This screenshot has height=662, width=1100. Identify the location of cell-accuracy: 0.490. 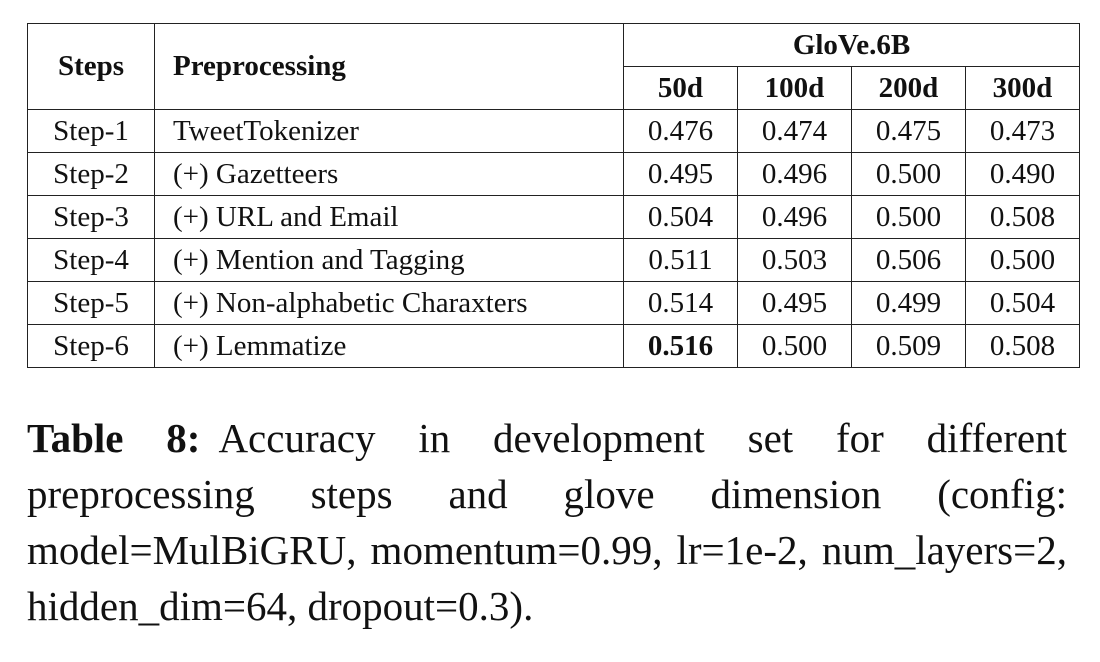
(1022, 174).